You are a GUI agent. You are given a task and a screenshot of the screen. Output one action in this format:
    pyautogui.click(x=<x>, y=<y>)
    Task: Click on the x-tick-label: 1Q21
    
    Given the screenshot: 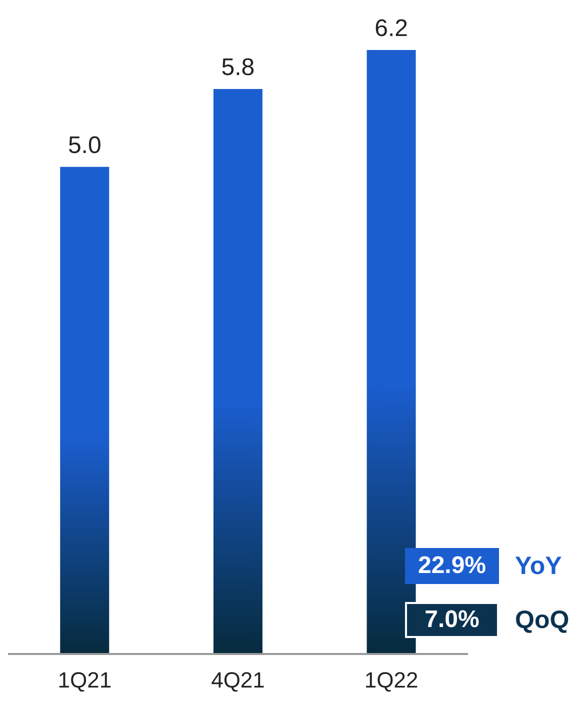 What is the action you would take?
    pyautogui.click(x=85, y=680)
    